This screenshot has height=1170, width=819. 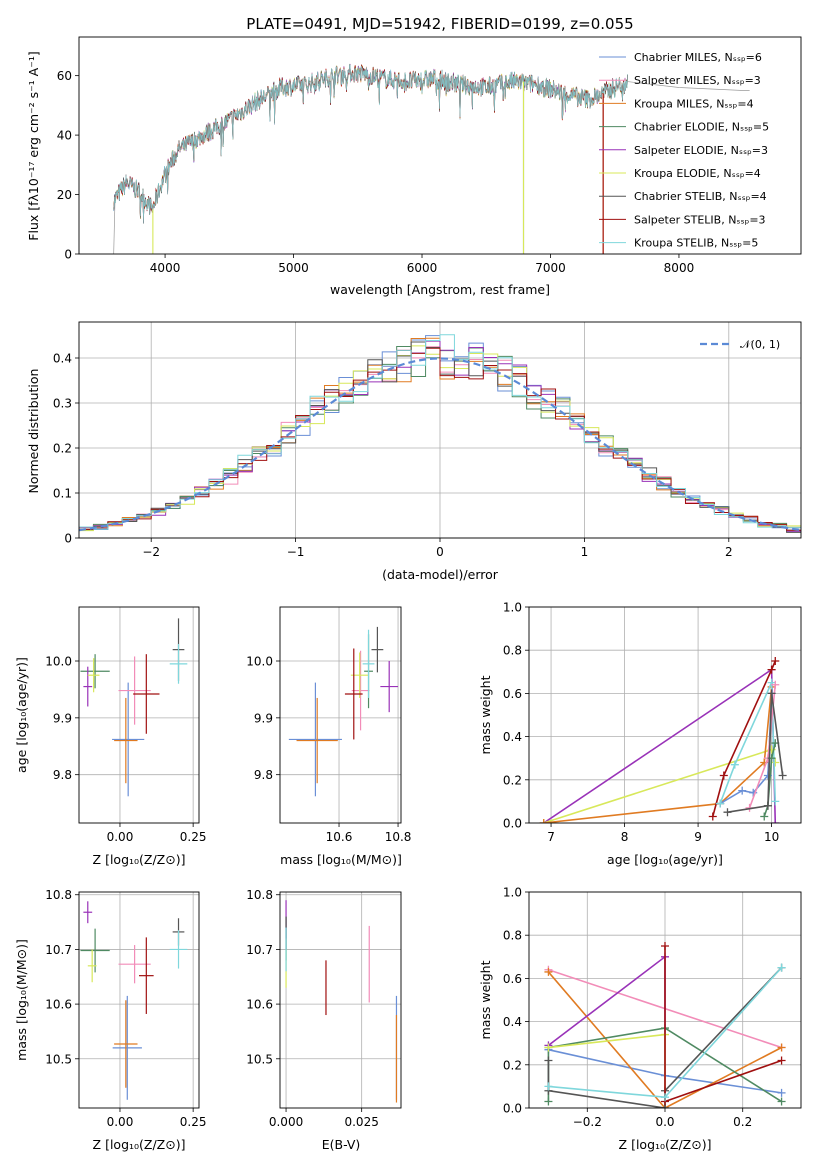 What do you see at coordinates (120, 837) in the screenshot?
I see `x-tick-label: 0.00` at bounding box center [120, 837].